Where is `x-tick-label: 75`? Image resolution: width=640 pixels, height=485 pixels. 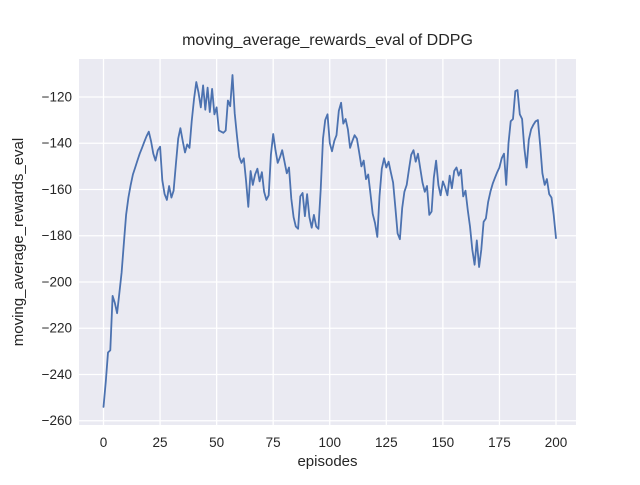 x-tick-label: 75 is located at coordinates (273, 442).